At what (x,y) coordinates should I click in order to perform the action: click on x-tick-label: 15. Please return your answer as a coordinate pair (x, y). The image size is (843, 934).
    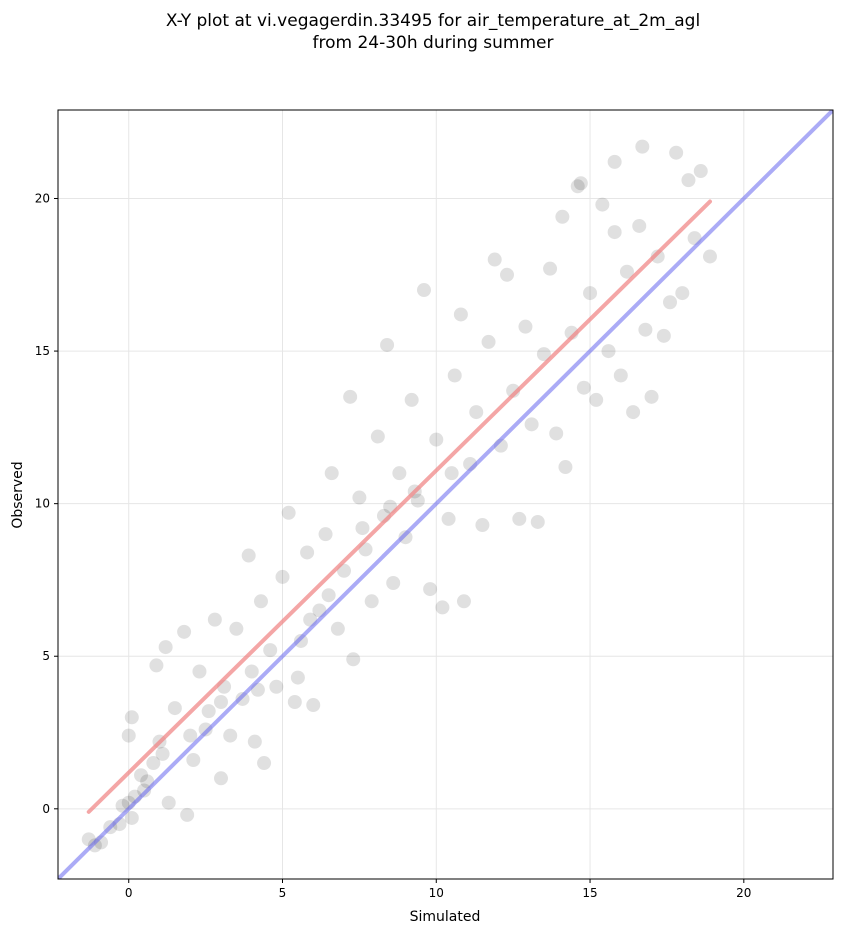
    Looking at the image, I should click on (589, 893).